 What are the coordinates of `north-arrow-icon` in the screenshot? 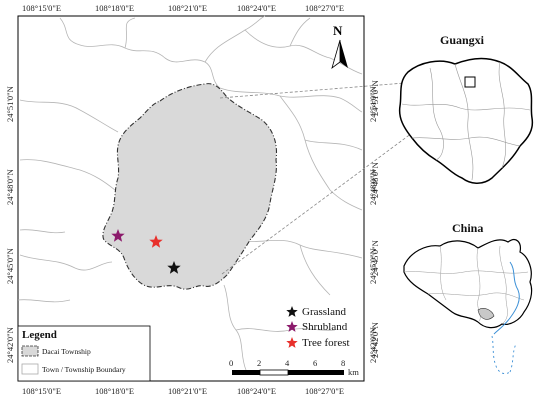 It's located at (339, 54).